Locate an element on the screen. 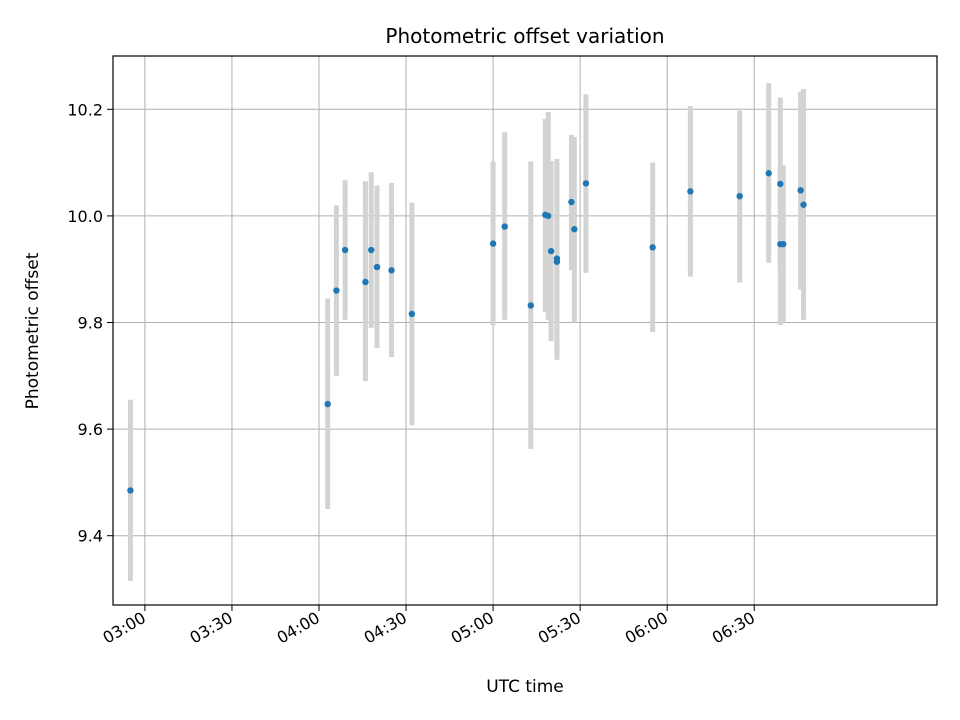 This screenshot has width=960, height=720. y-axis-ticks: 9.4 9.6 9.8 10.0 10.2 is located at coordinates (90, 323).